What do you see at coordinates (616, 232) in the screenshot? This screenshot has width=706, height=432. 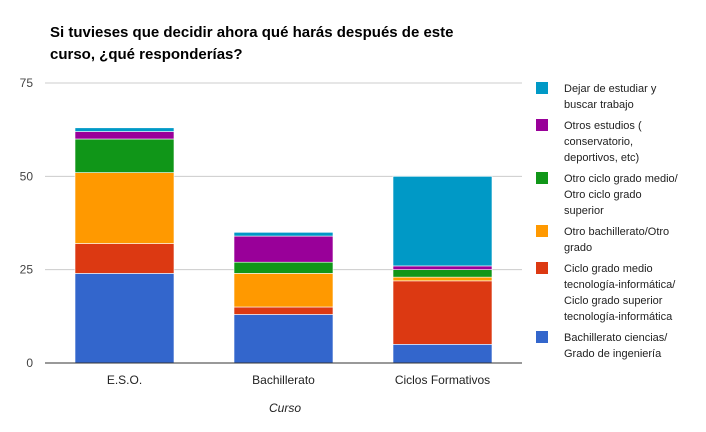 I see `legend-label: Otro bachillerato/Otro` at bounding box center [616, 232].